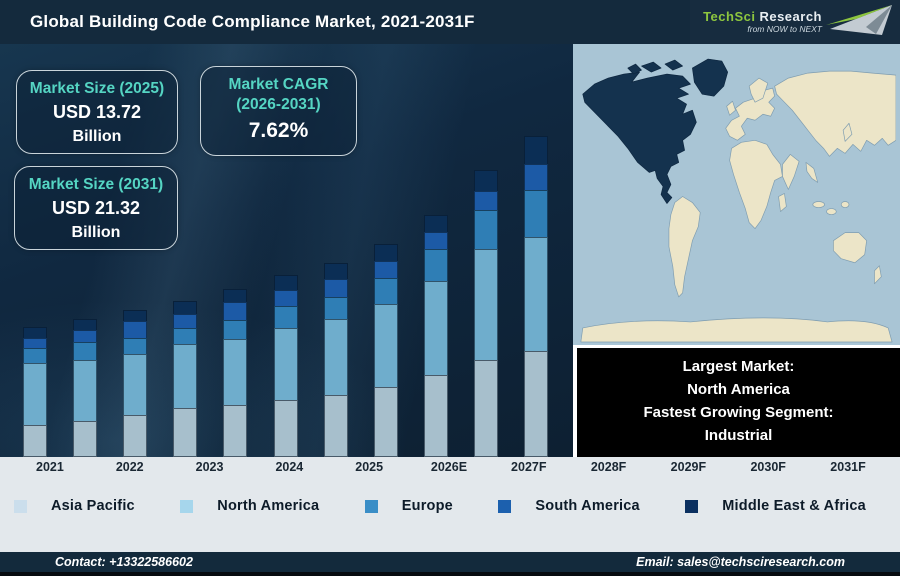  I want to click on x-axis-label-2023: 2023, so click(209, 467).